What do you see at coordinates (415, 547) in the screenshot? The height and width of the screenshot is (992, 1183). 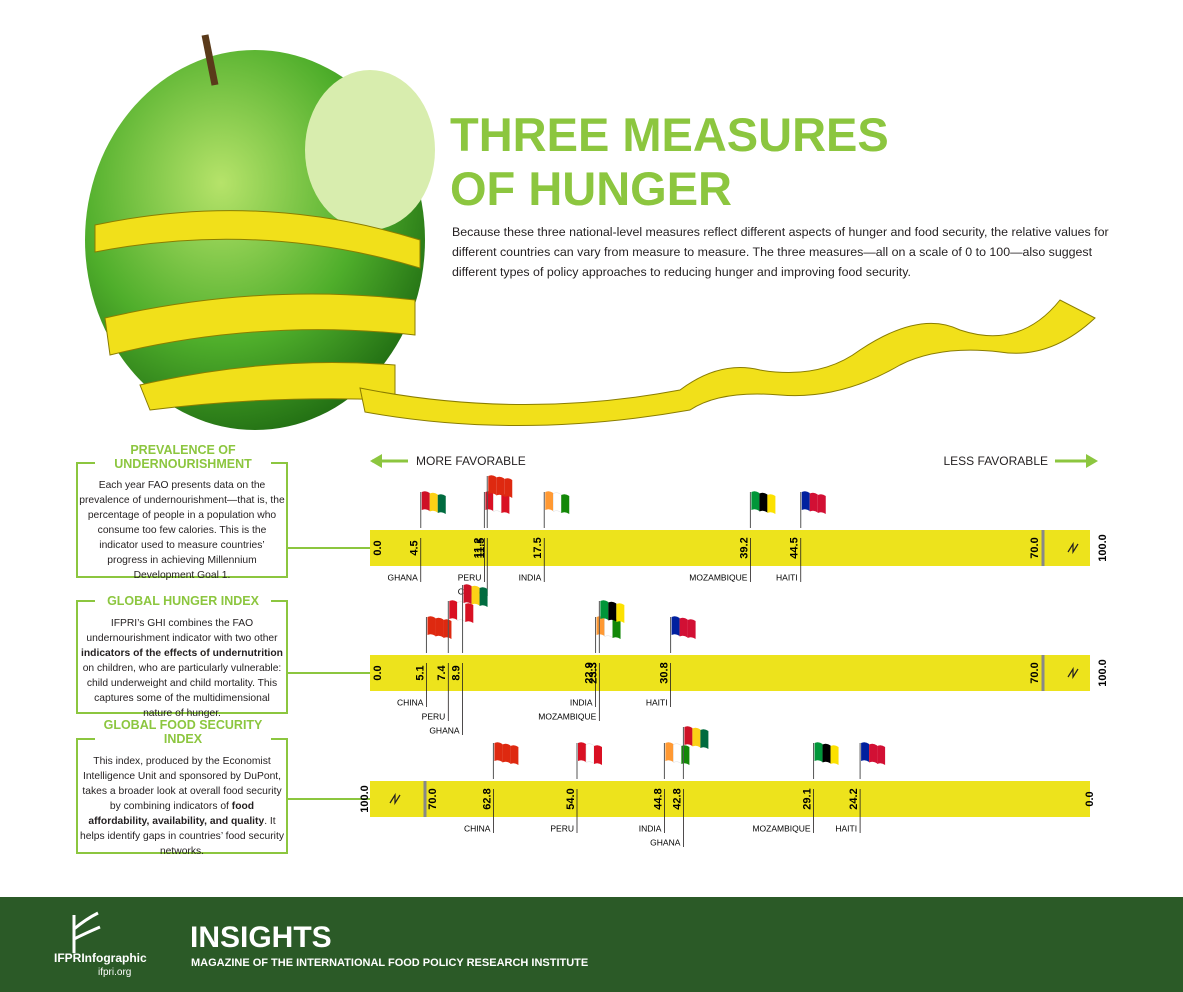 I see `value-label: 4.5` at bounding box center [415, 547].